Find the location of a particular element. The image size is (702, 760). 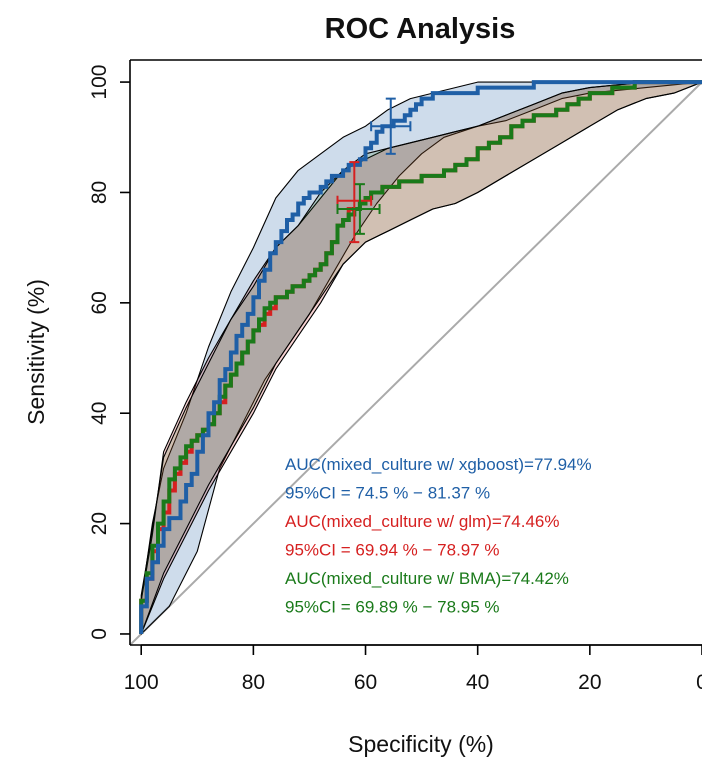

y-tick-label: 100 is located at coordinates (99, 82).